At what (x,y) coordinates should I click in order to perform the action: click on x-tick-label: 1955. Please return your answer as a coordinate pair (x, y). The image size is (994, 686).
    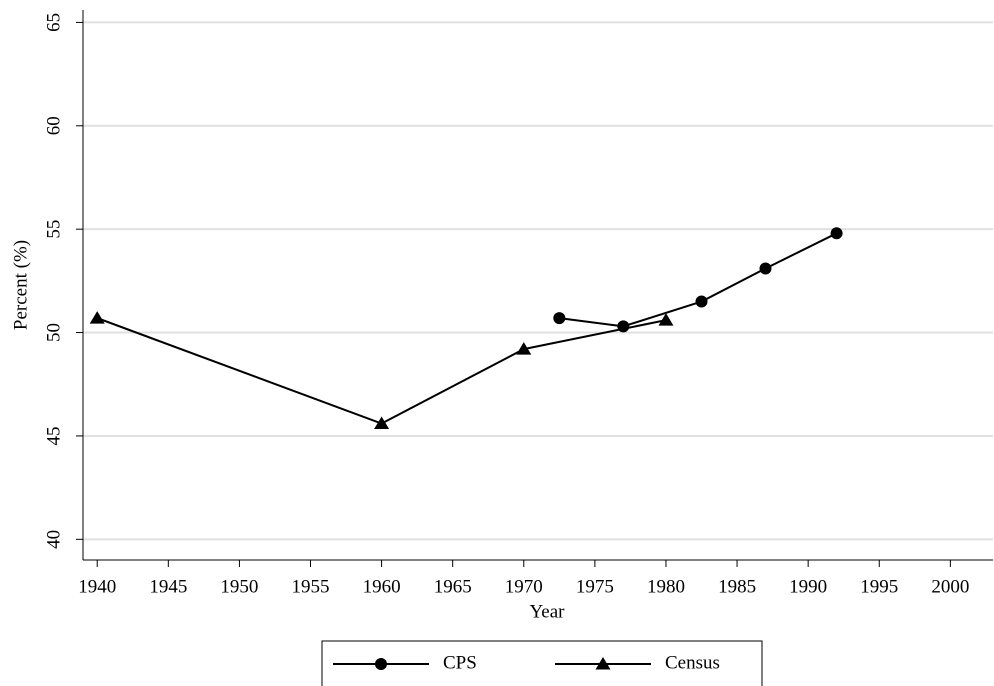
    Looking at the image, I should click on (311, 586).